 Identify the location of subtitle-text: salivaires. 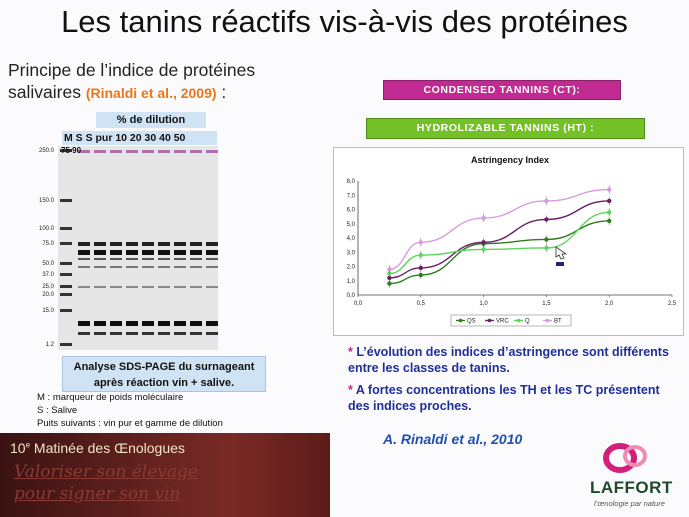
(44, 92).